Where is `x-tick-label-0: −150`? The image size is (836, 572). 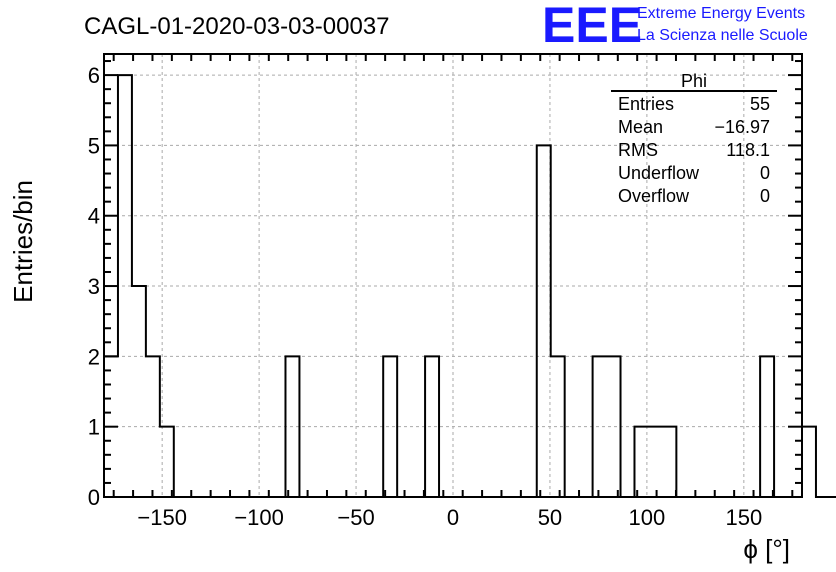
x-tick-label-0: −150 is located at coordinates (162, 517).